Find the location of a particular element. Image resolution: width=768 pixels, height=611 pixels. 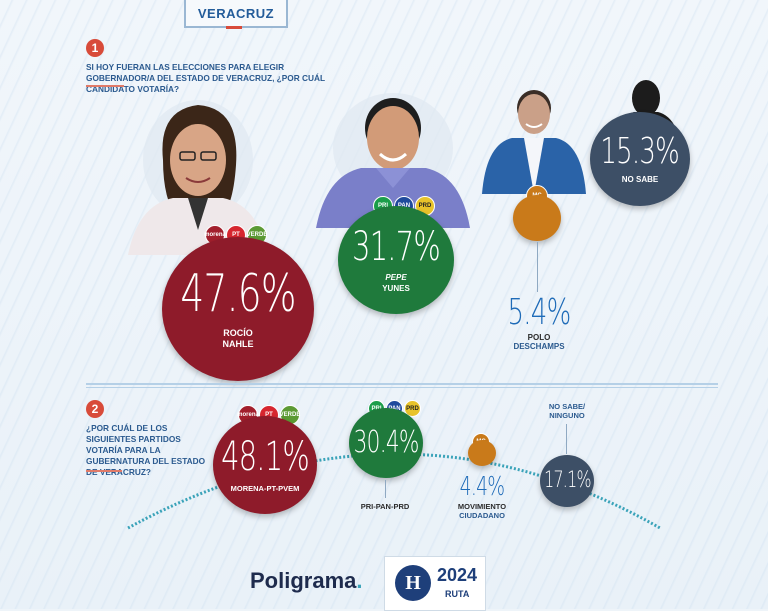

question-2-number: 2 is located at coordinates (95, 409).